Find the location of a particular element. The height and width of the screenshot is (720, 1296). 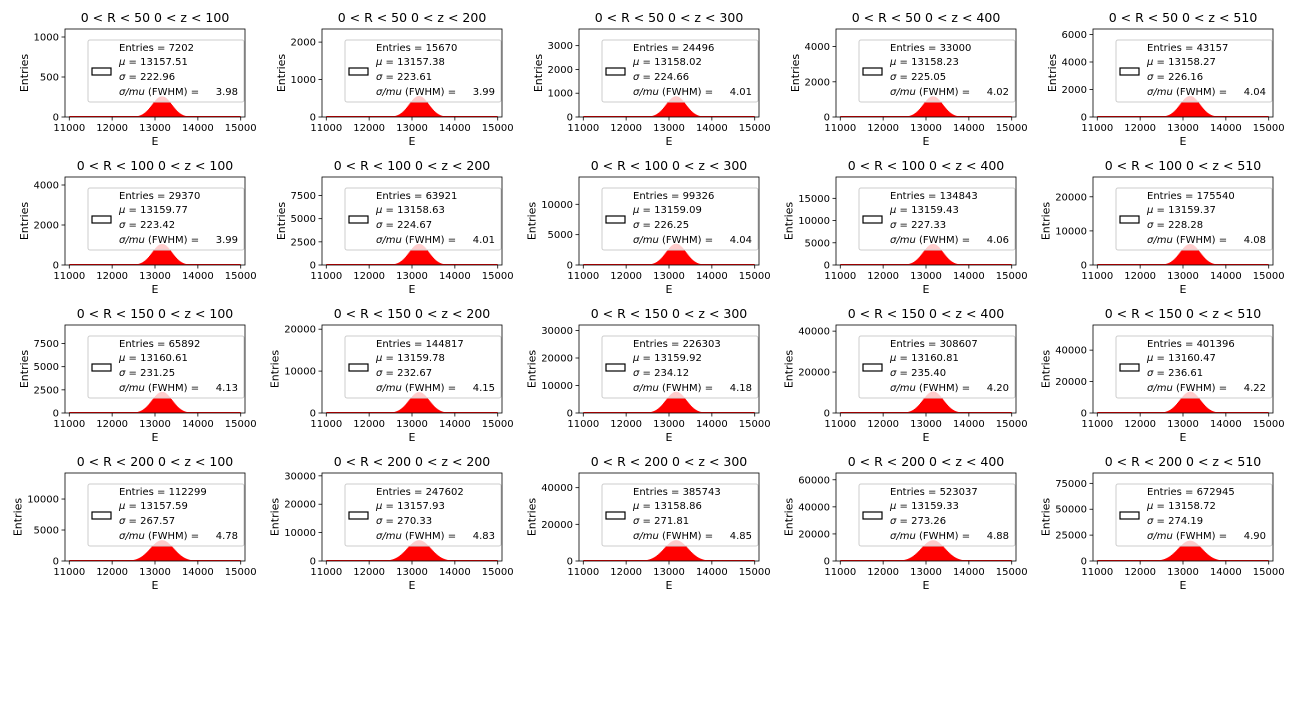

legend-entries: Entries = 7202 is located at coordinates (156, 48).